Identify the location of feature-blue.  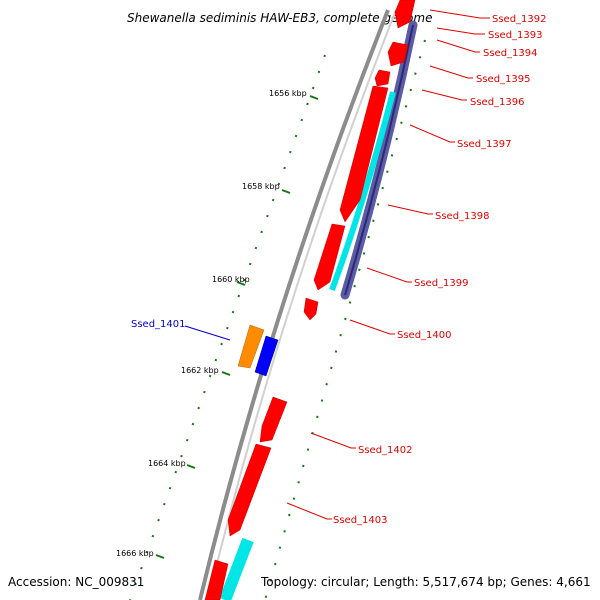
(266, 356).